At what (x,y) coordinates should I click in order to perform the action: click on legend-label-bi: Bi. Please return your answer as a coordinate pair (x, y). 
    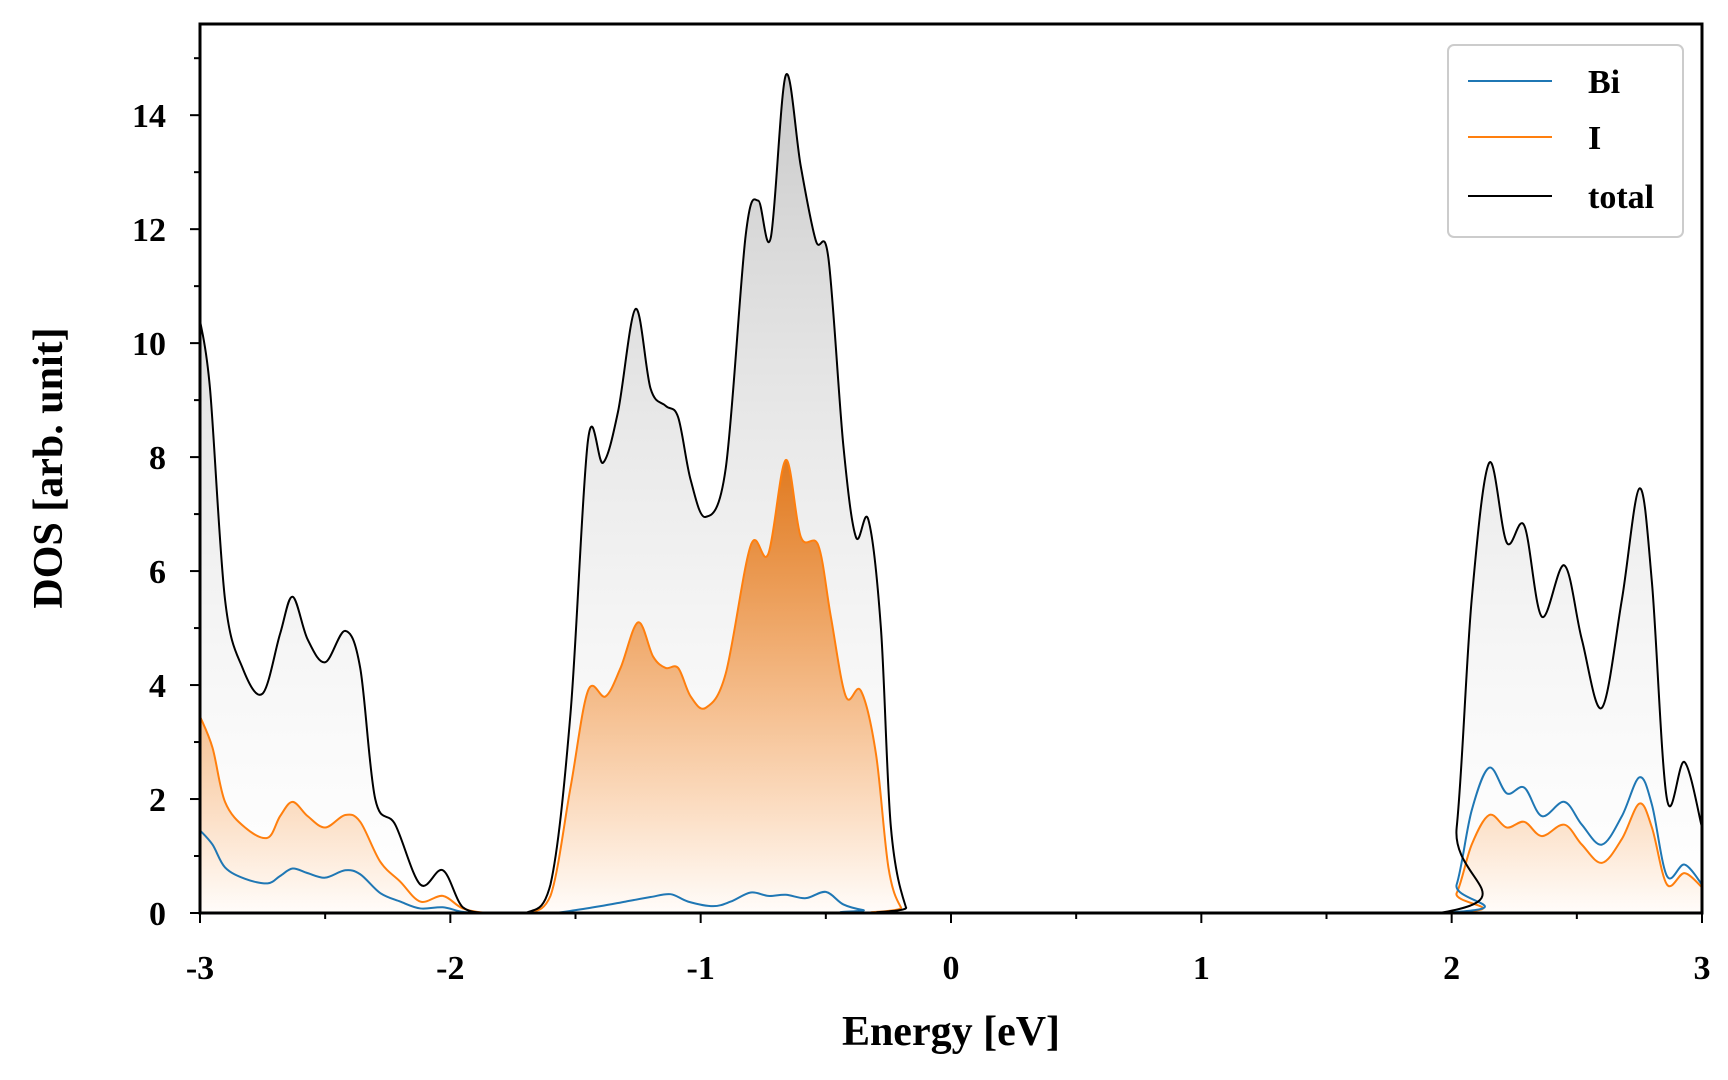
    Looking at the image, I should click on (1604, 82).